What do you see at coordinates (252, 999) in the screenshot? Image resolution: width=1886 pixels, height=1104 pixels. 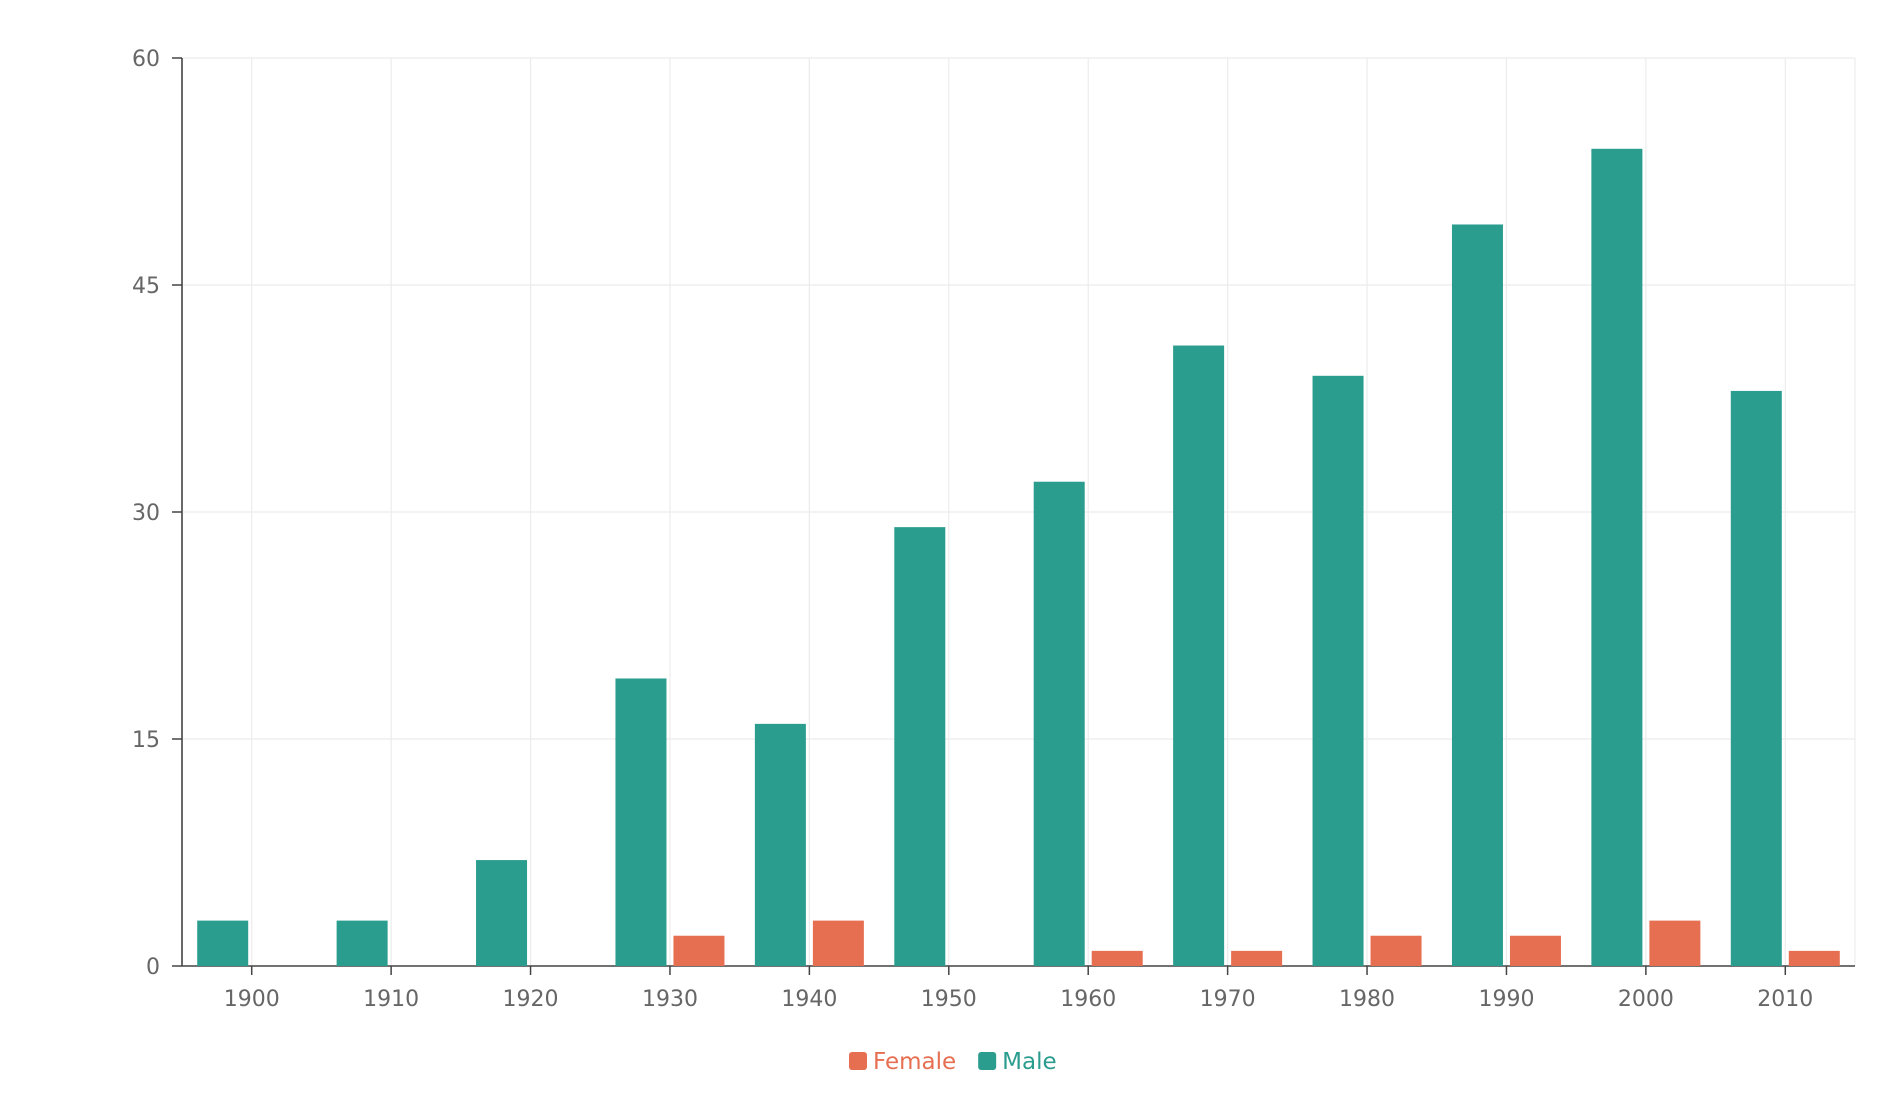 I see `x-tick-label: 1900` at bounding box center [252, 999].